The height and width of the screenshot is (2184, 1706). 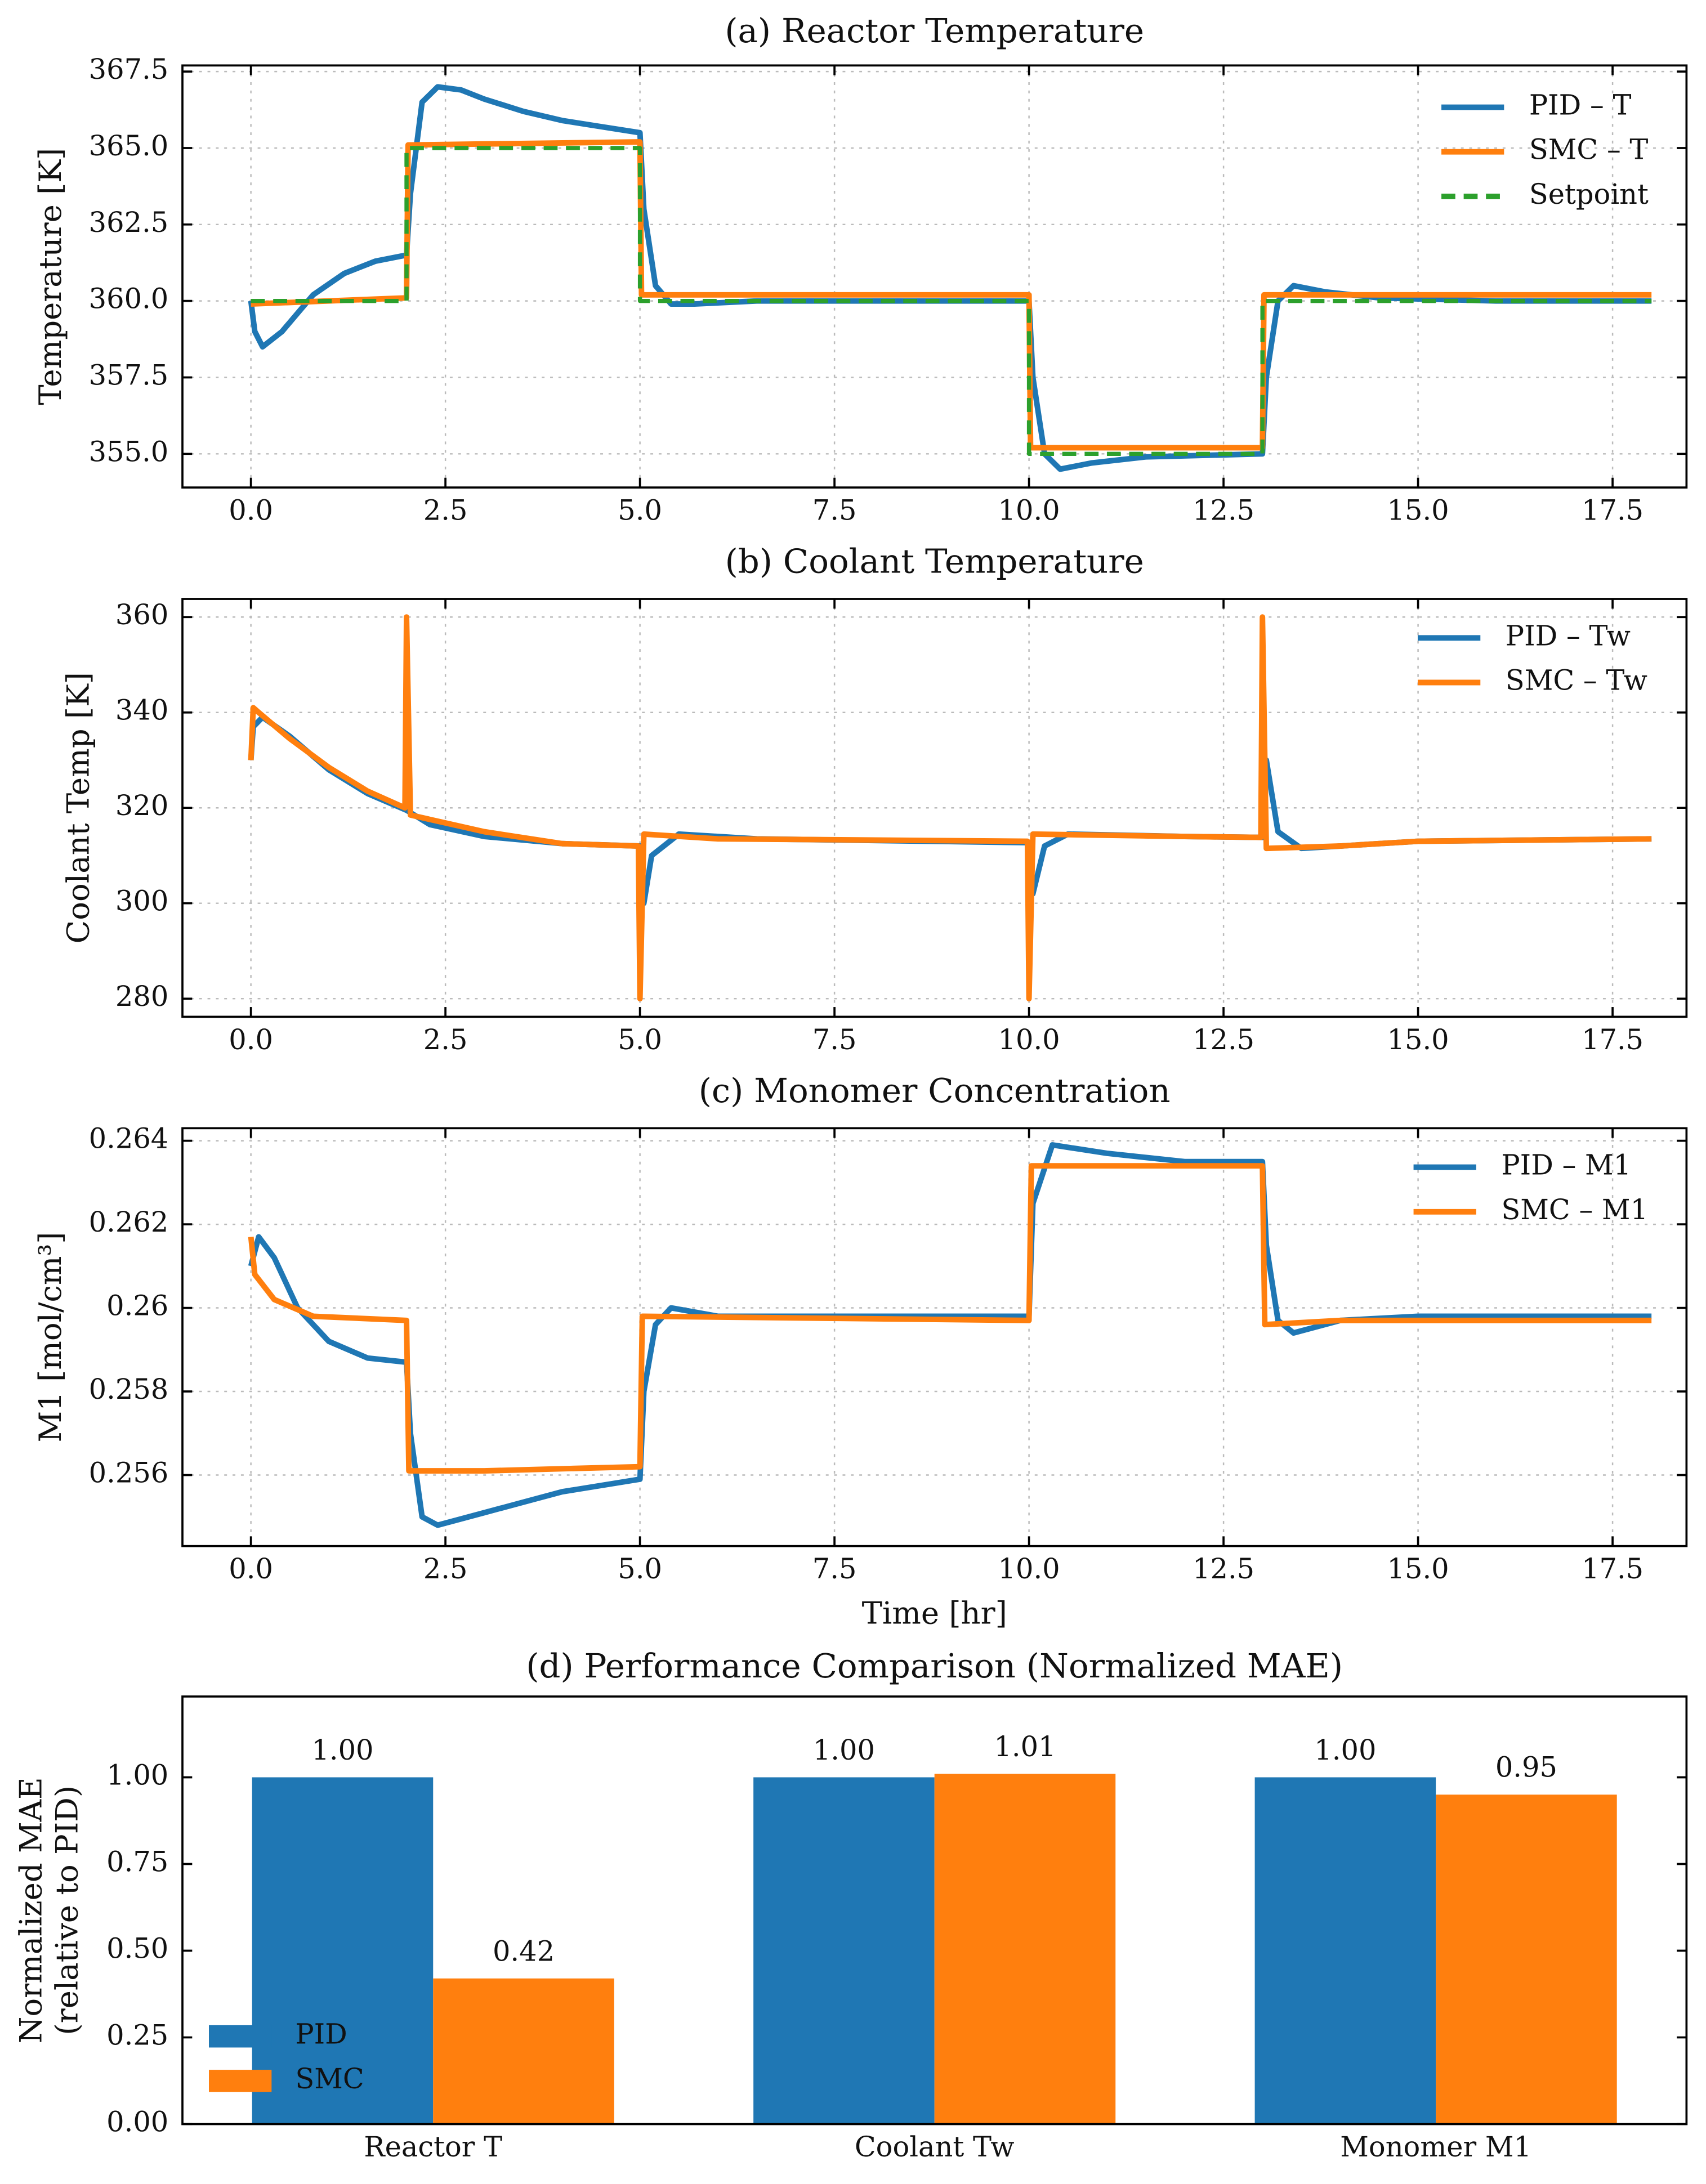 I want to click on y-tick-label: 0.264, so click(x=129, y=1138).